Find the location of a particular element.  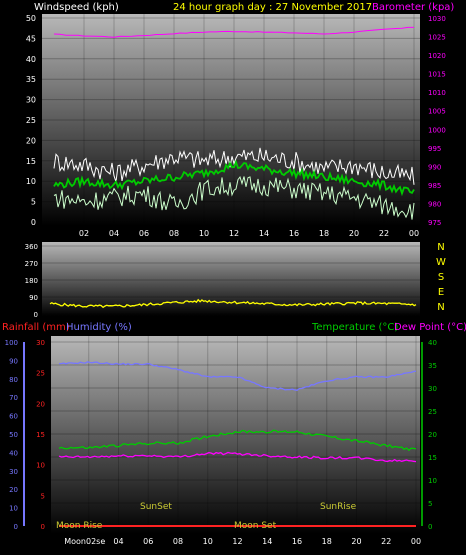

barometer-label: Barometer (kpa) is located at coordinates (413, 7).